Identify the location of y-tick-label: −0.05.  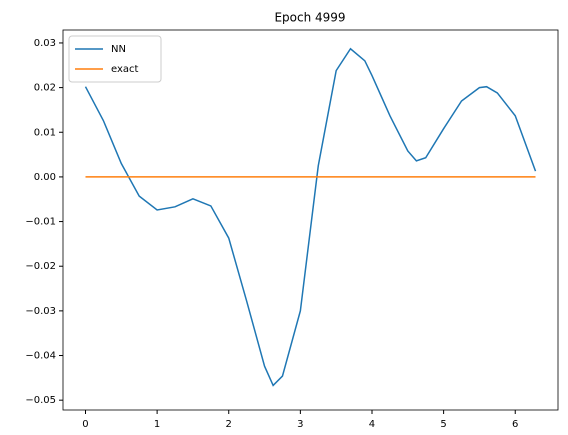
(40, 400).